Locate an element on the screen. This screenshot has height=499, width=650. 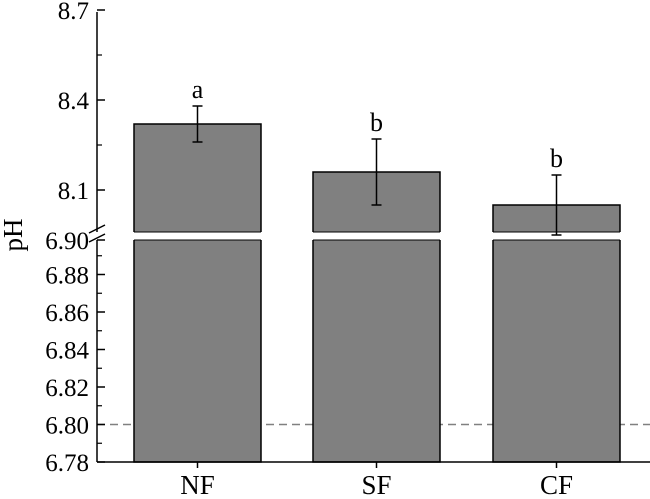
bar-sf is located at coordinates (376, 317).